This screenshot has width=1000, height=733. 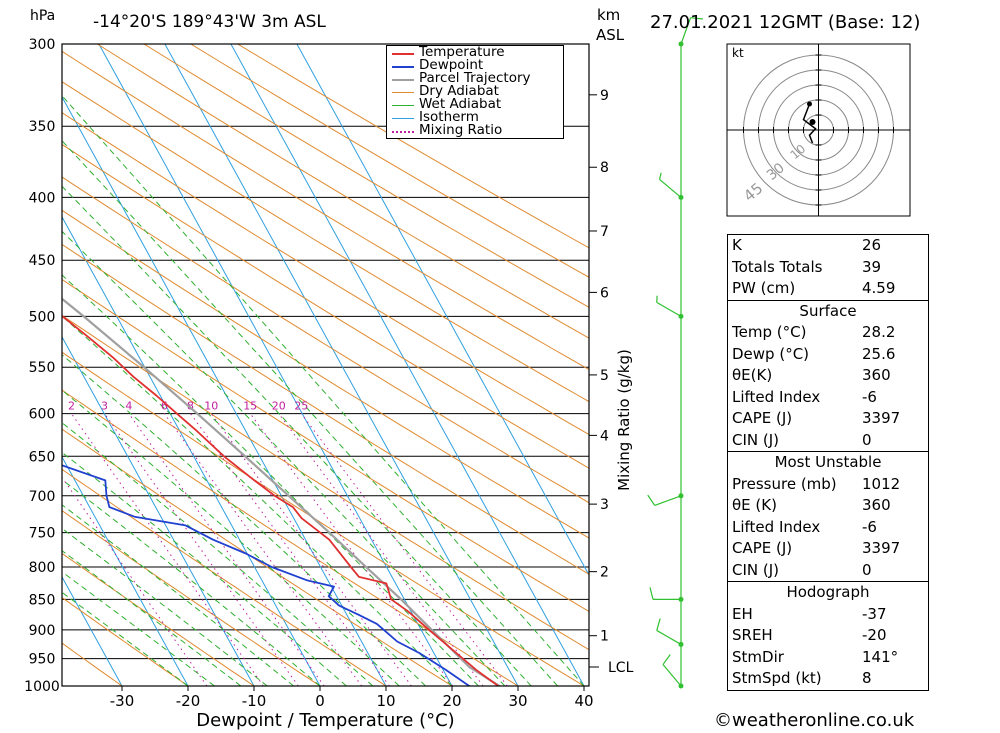 I want to click on legend-label: Temperature, so click(x=462, y=52).